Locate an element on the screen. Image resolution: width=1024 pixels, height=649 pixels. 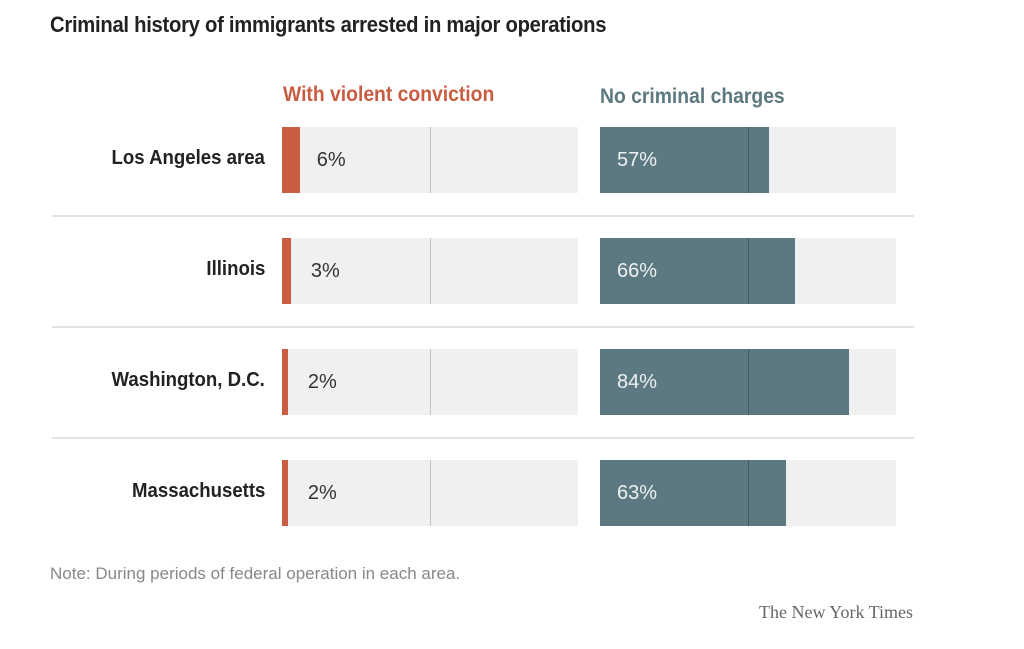
bar-track: 66% is located at coordinates (748, 271).